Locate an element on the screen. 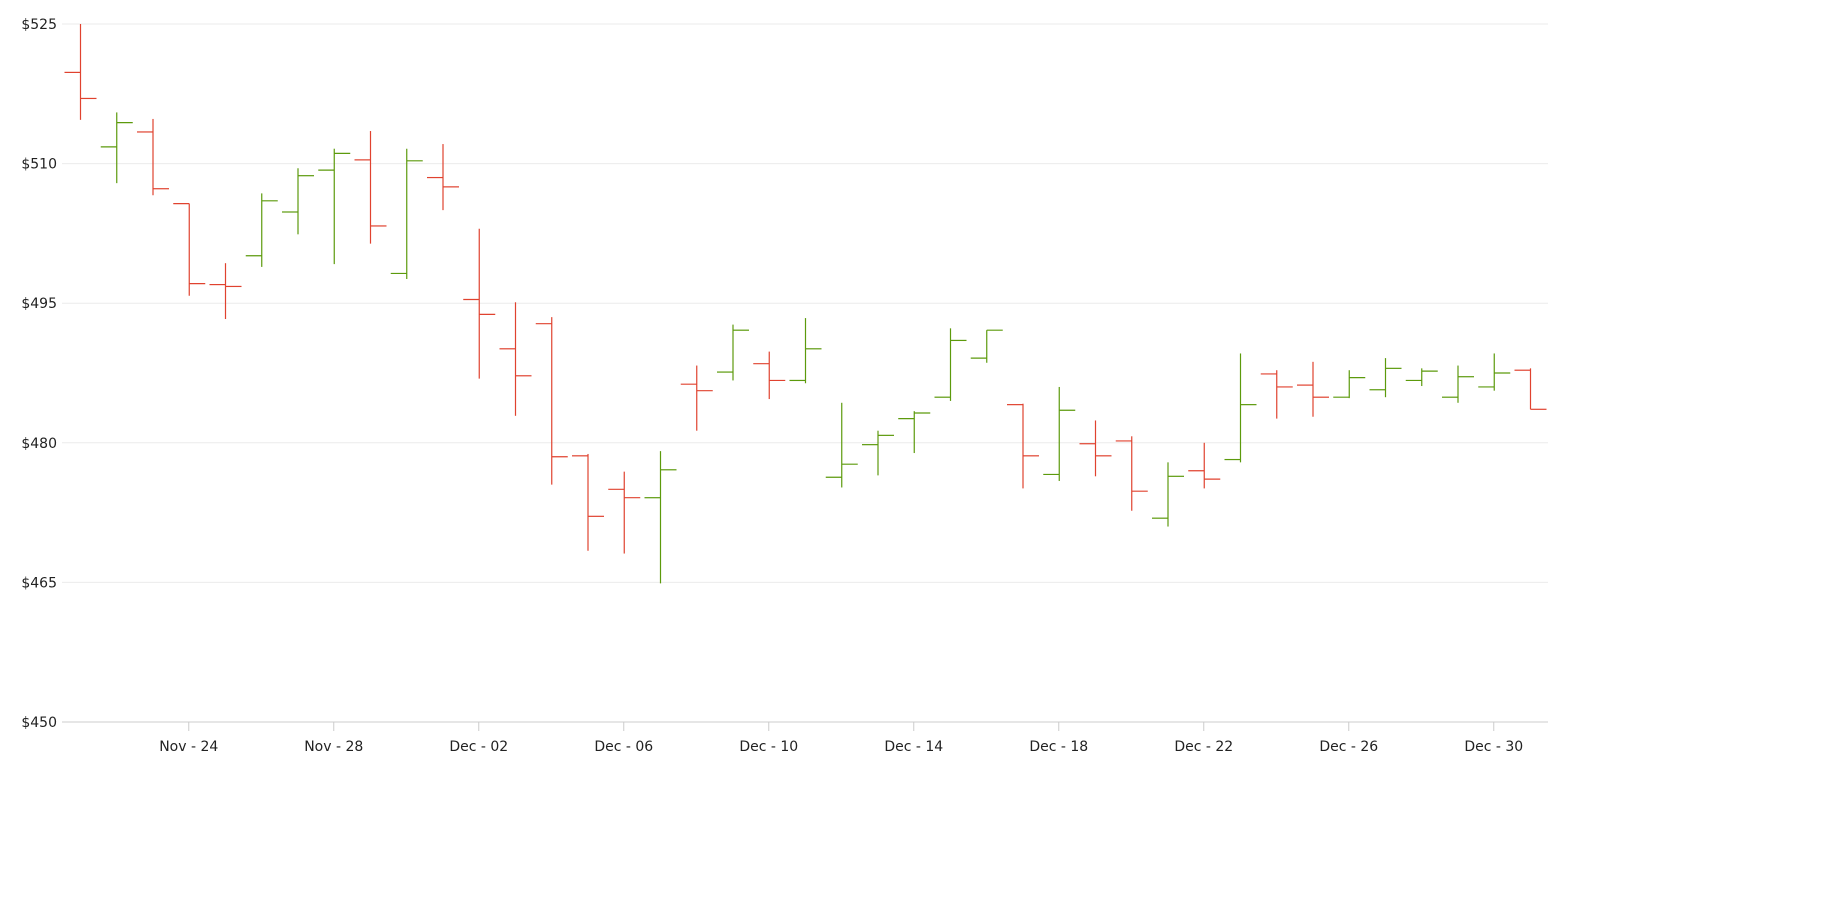 Image resolution: width=1839 pixels, height=910 pixels. x-tick-label: Dec - 02 is located at coordinates (478, 747).